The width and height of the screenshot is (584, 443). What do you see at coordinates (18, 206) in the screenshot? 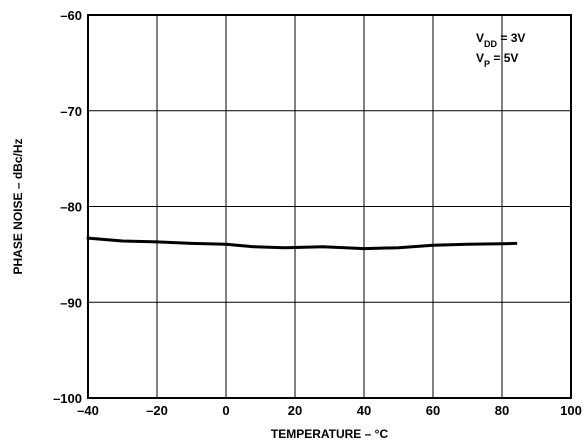
I see `y-axis-label: PHASE NOISE – dBc/Hz` at bounding box center [18, 206].